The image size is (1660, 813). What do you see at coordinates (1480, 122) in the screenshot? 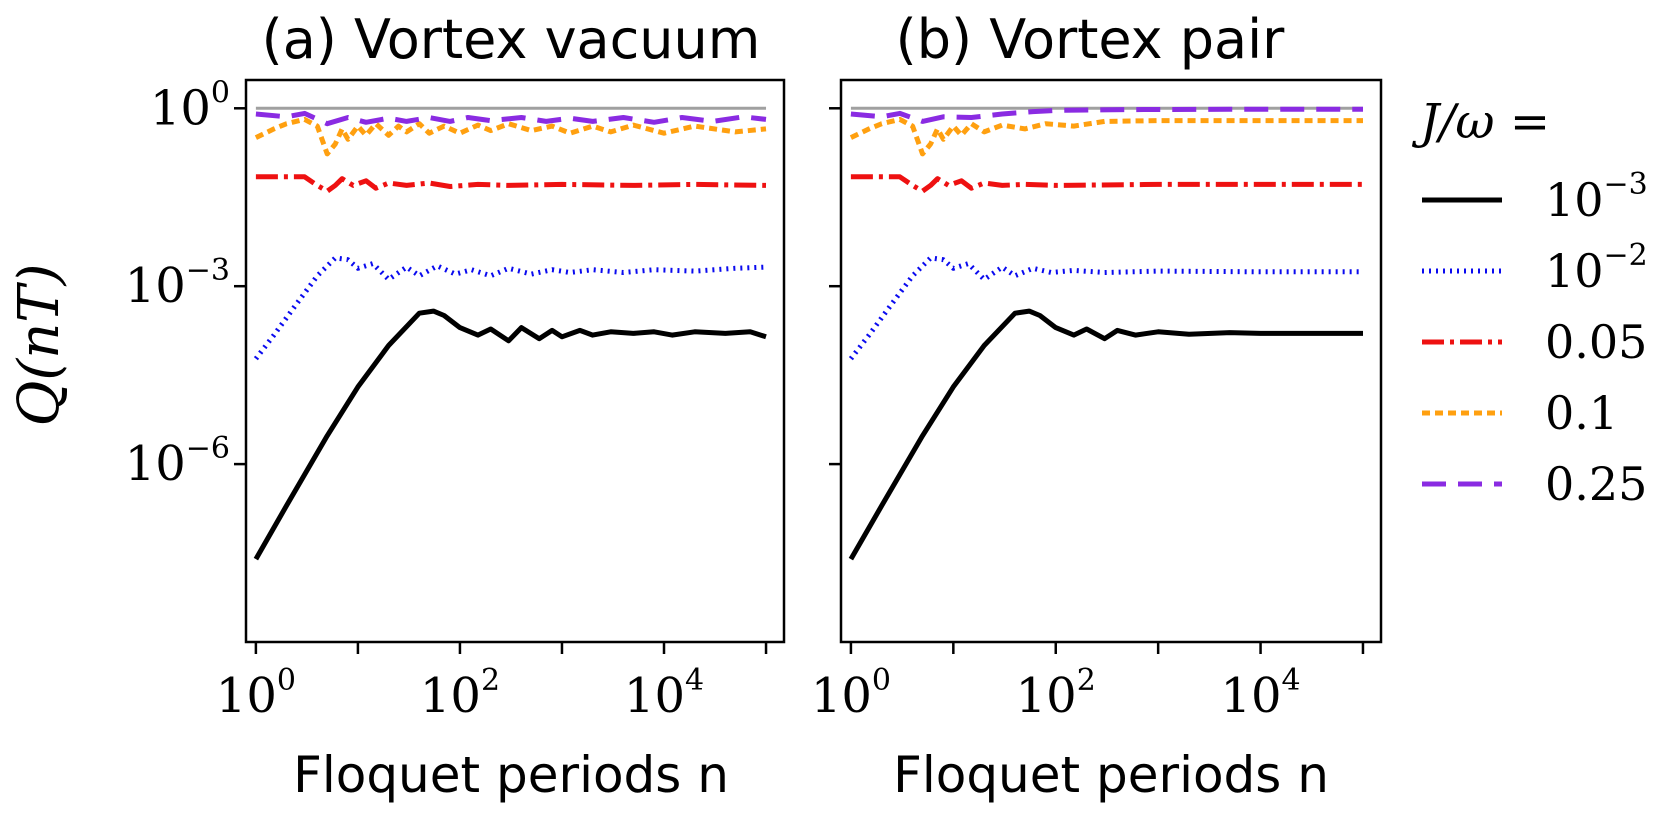
I see `legend-title: J/ω =` at bounding box center [1480, 122].